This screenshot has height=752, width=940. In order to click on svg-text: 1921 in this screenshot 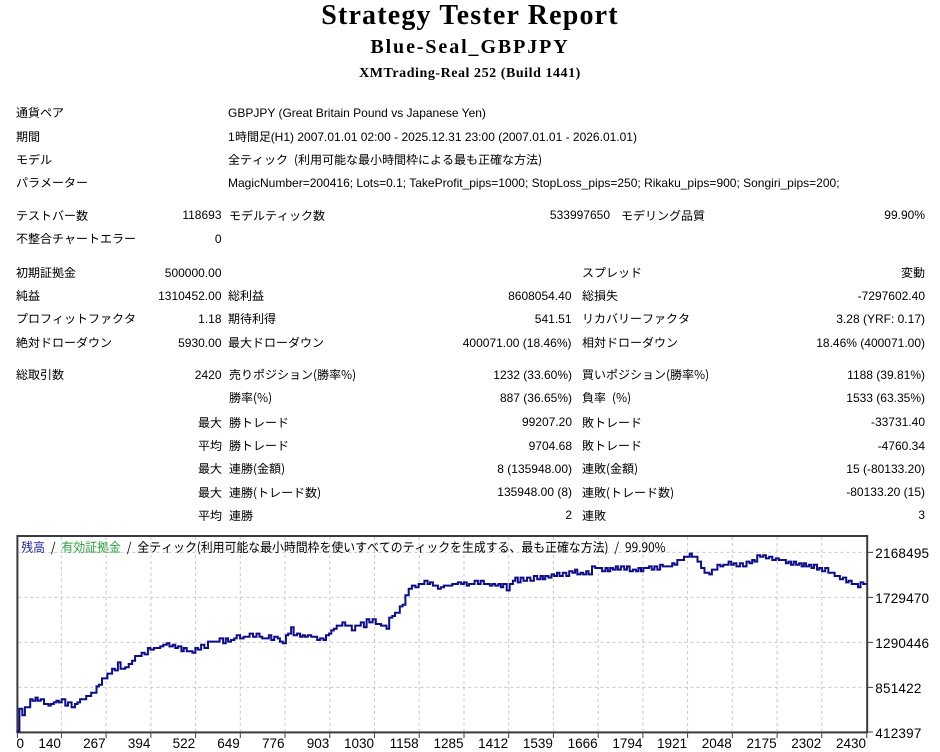, I will do `click(672, 743)`.